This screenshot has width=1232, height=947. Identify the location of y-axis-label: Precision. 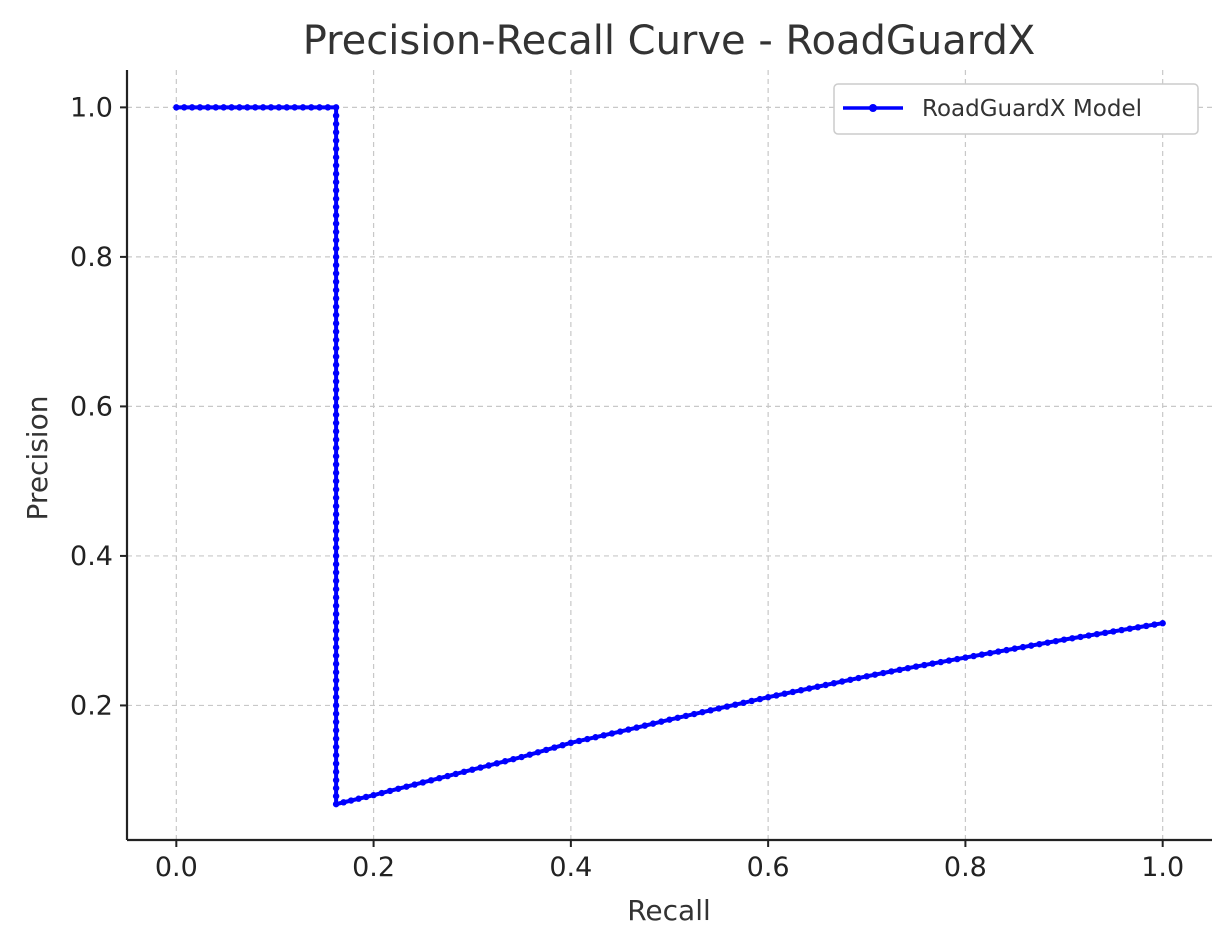
(37, 458).